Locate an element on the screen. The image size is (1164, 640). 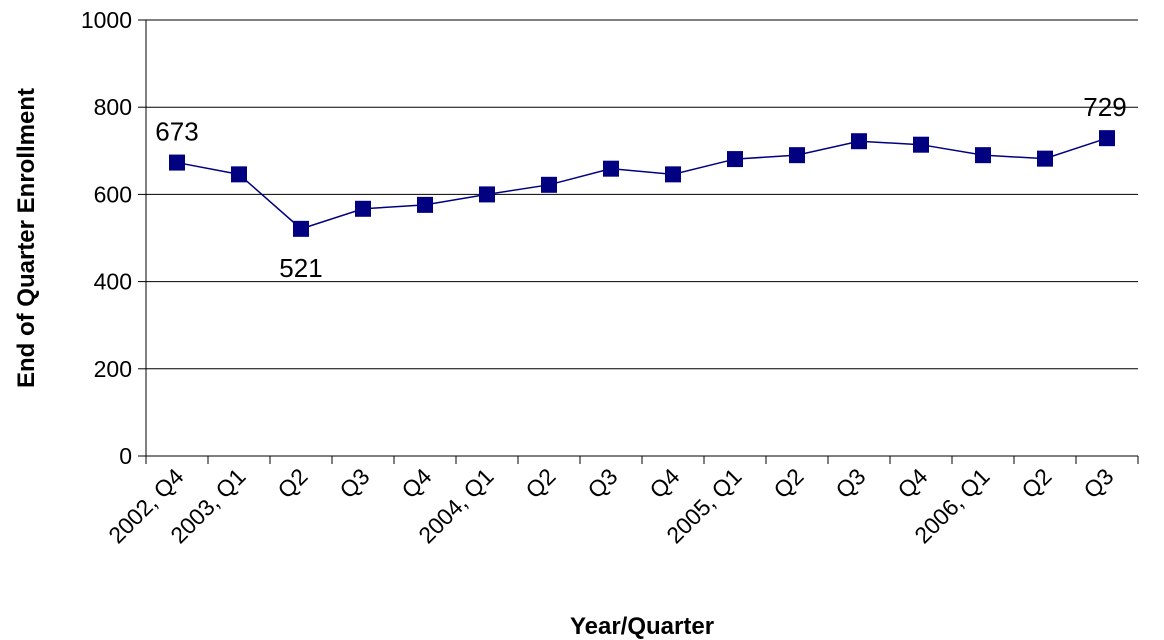
data-label: 673 is located at coordinates (176, 132).